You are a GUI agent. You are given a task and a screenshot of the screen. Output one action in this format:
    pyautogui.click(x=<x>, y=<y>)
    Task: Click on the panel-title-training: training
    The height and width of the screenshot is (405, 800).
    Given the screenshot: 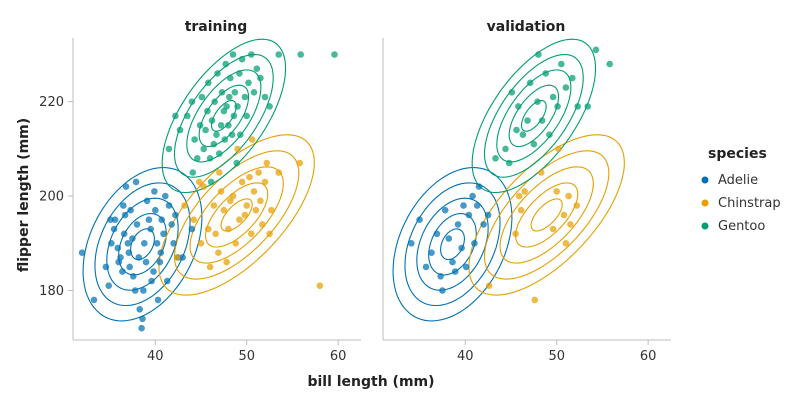 What is the action you would take?
    pyautogui.click(x=216, y=27)
    